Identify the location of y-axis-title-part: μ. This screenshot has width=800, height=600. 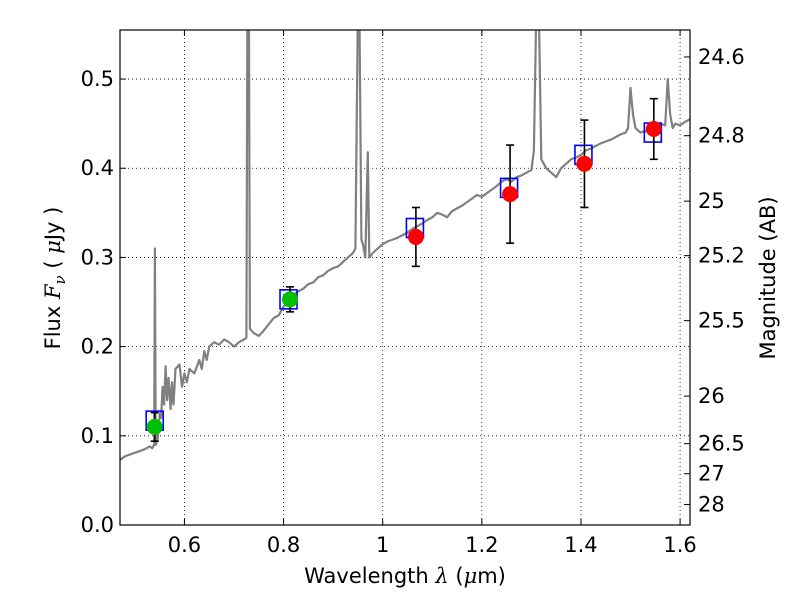
(53, 247).